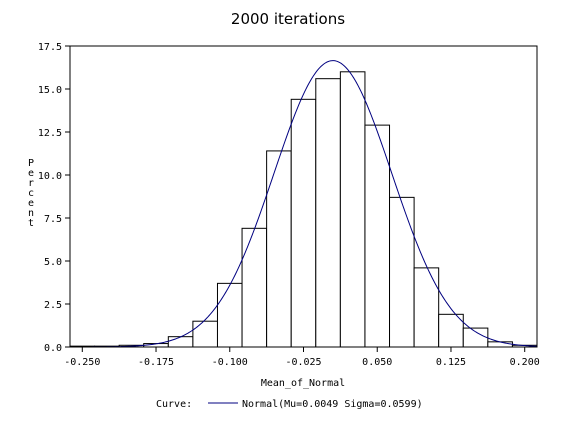  I want to click on x-tick-label: 0.125, so click(451, 362).